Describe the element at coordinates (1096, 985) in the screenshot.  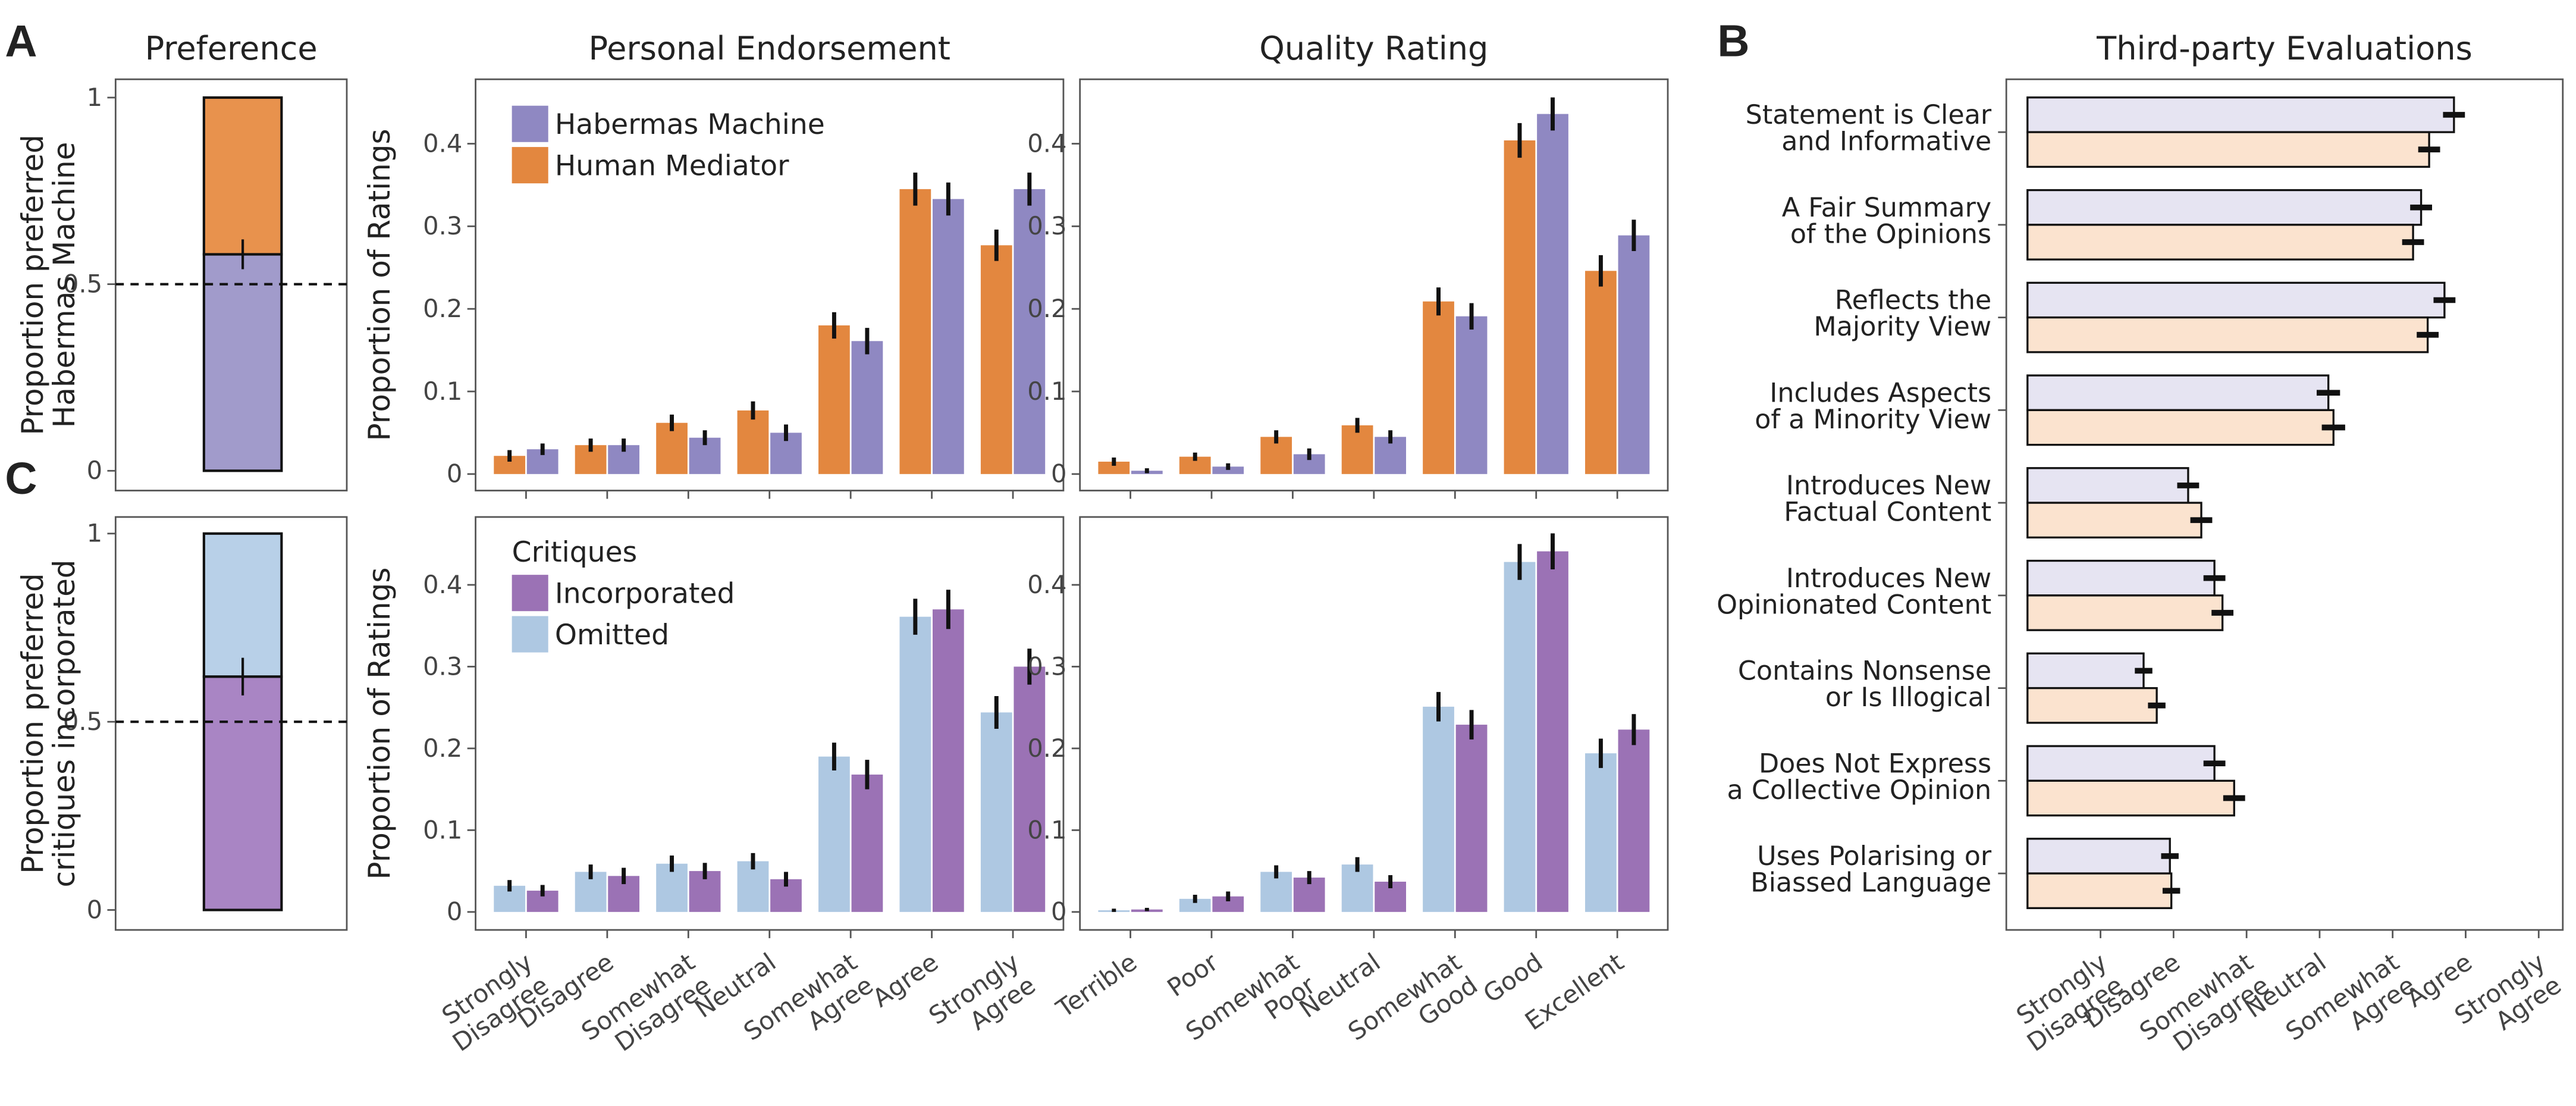
I see `x-tick-label: Terrible` at that location.